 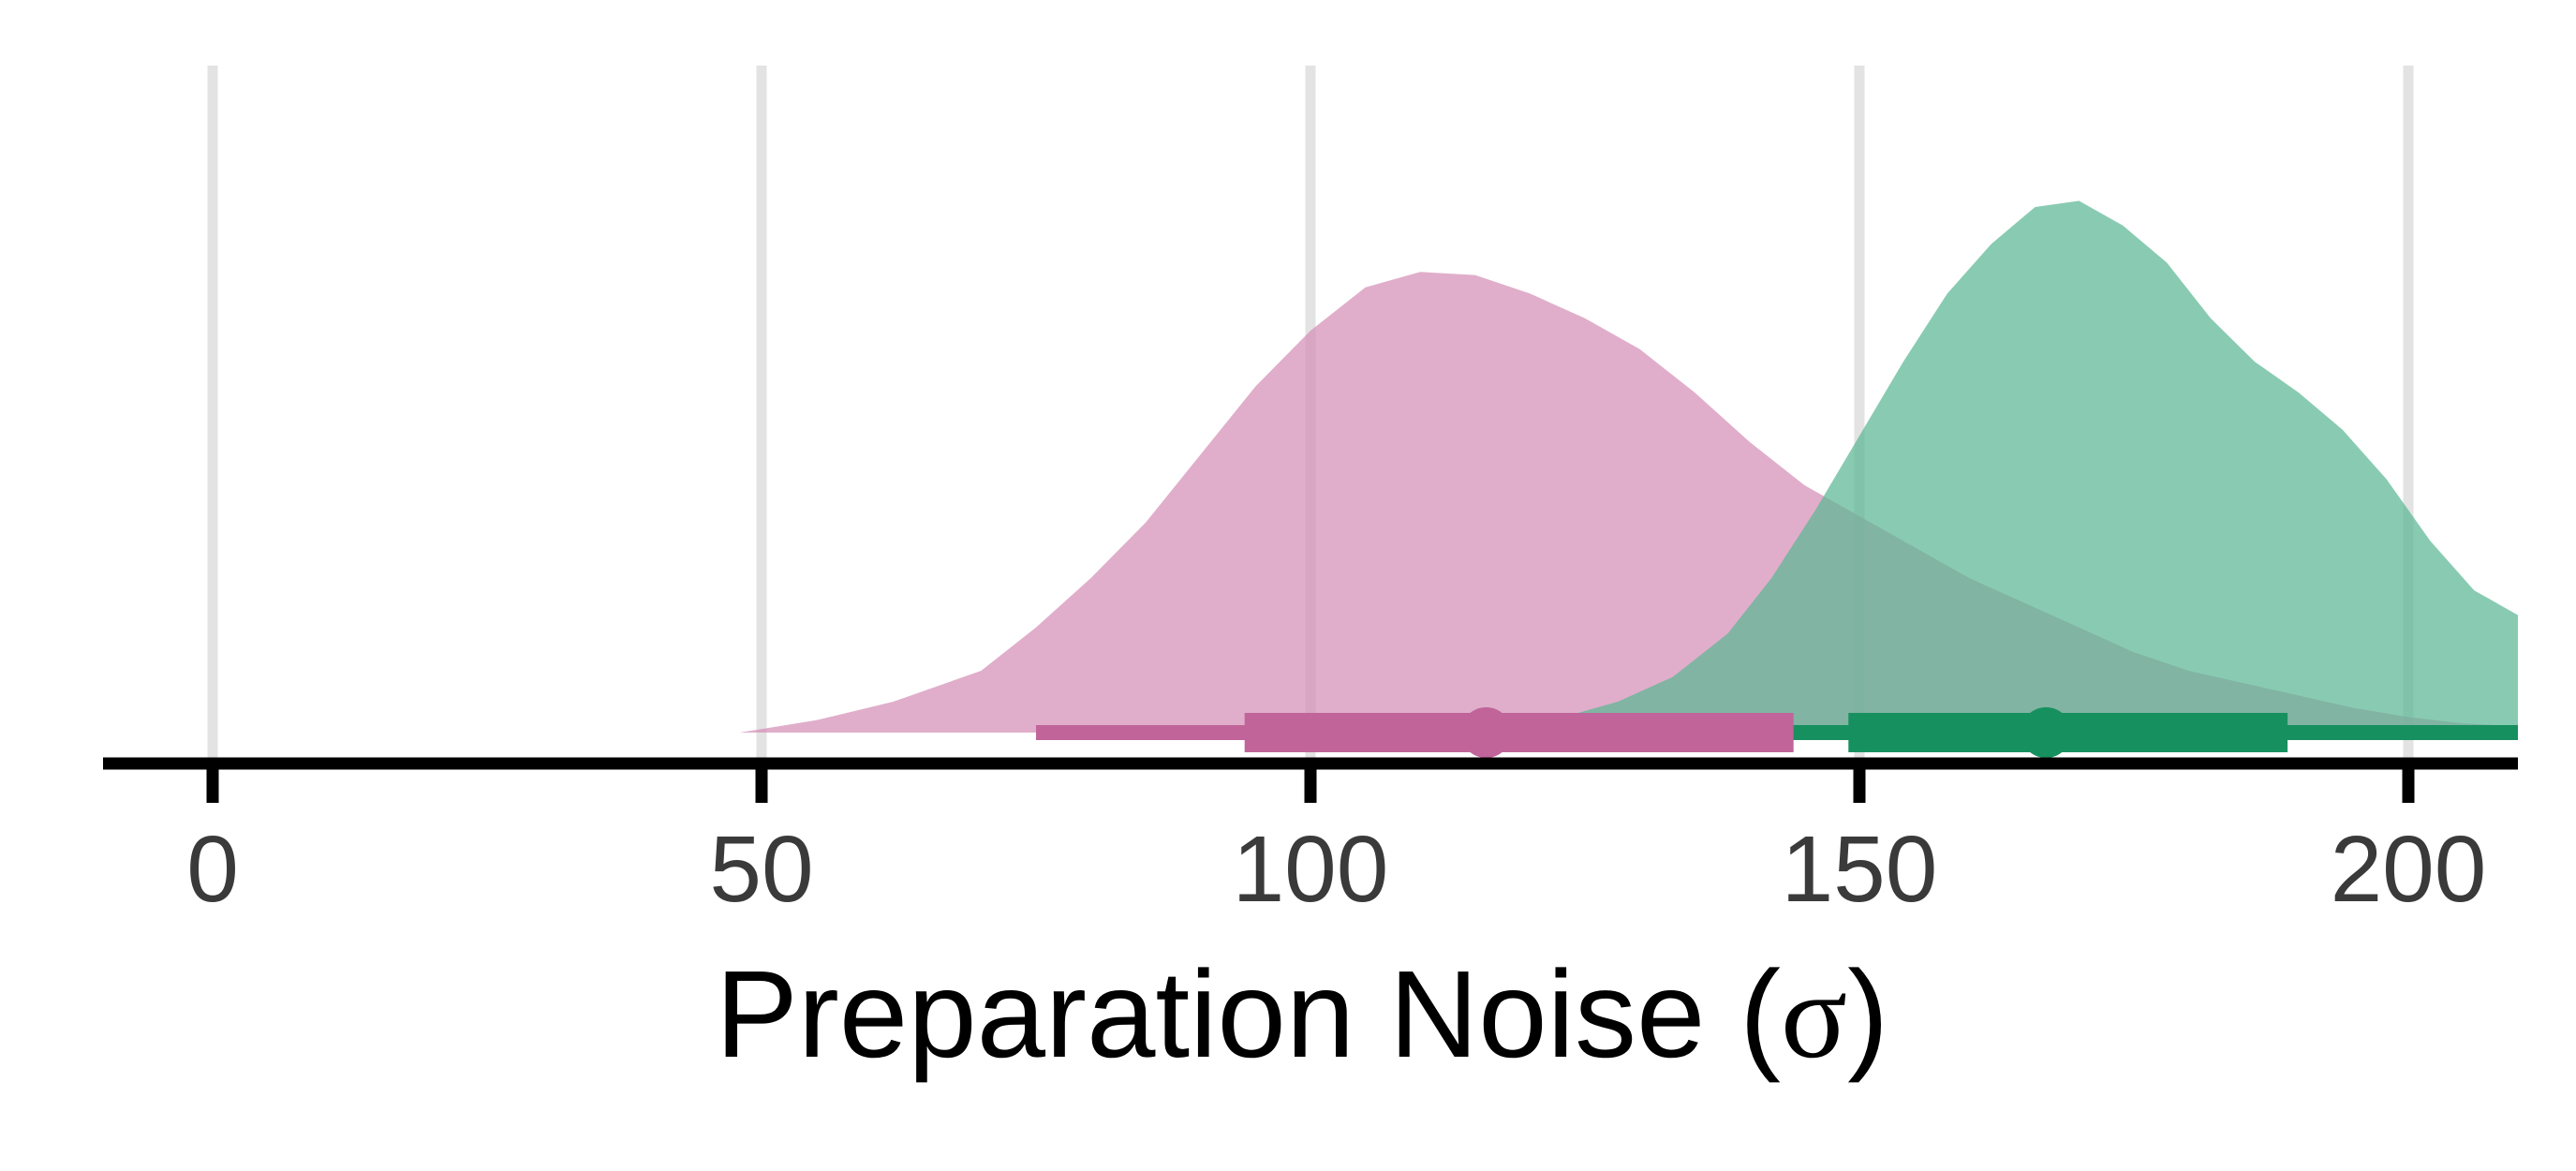 I want to click on x-tick-label-150: 150, so click(x=1860, y=869).